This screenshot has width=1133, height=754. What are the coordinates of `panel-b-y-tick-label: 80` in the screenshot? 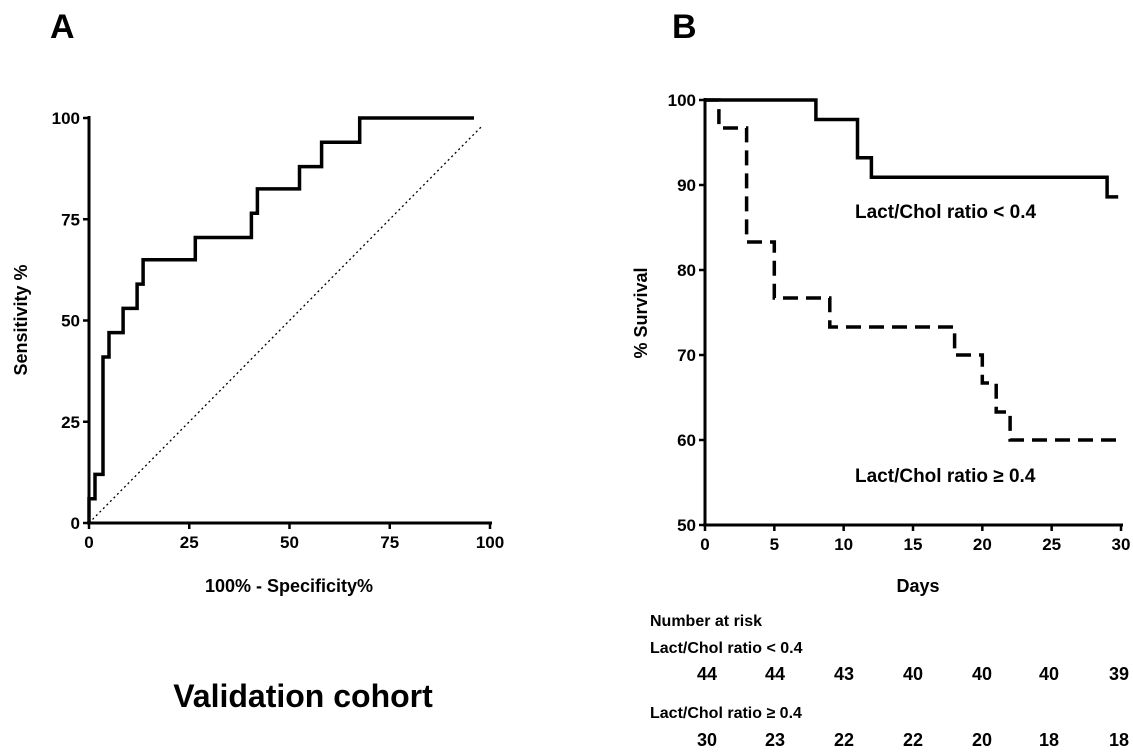 It's located at (686, 270).